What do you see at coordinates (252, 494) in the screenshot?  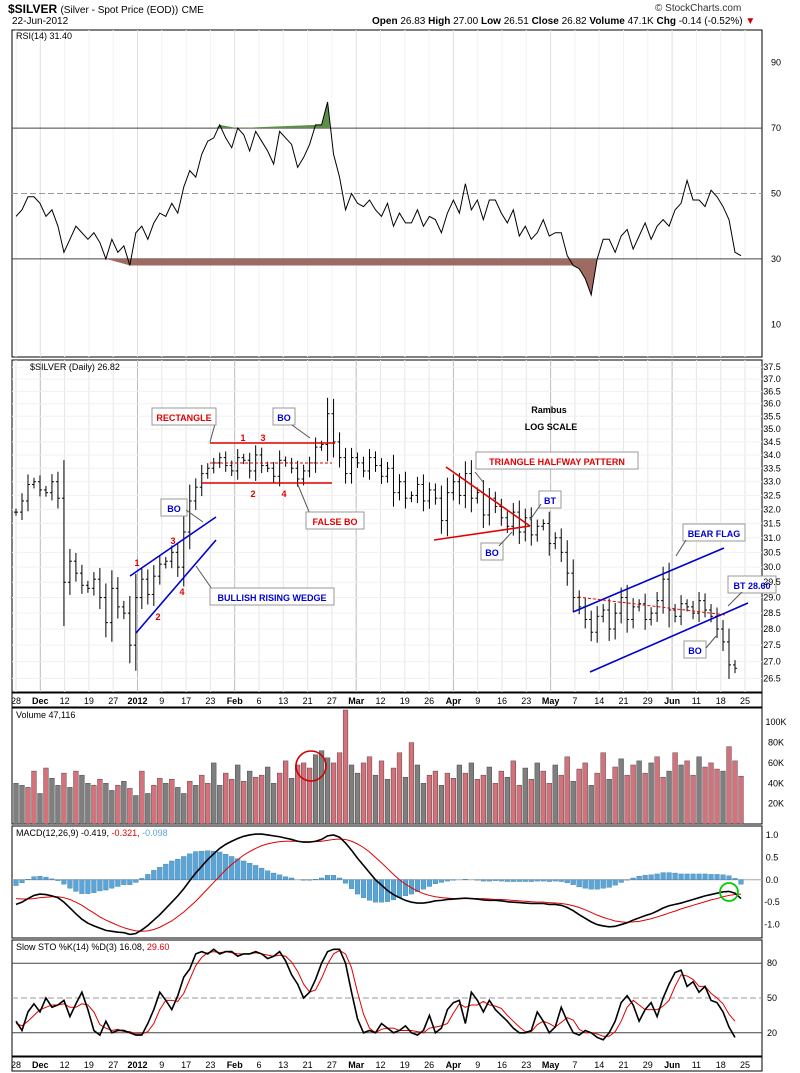 I see `rect-touch-2: 2` at bounding box center [252, 494].